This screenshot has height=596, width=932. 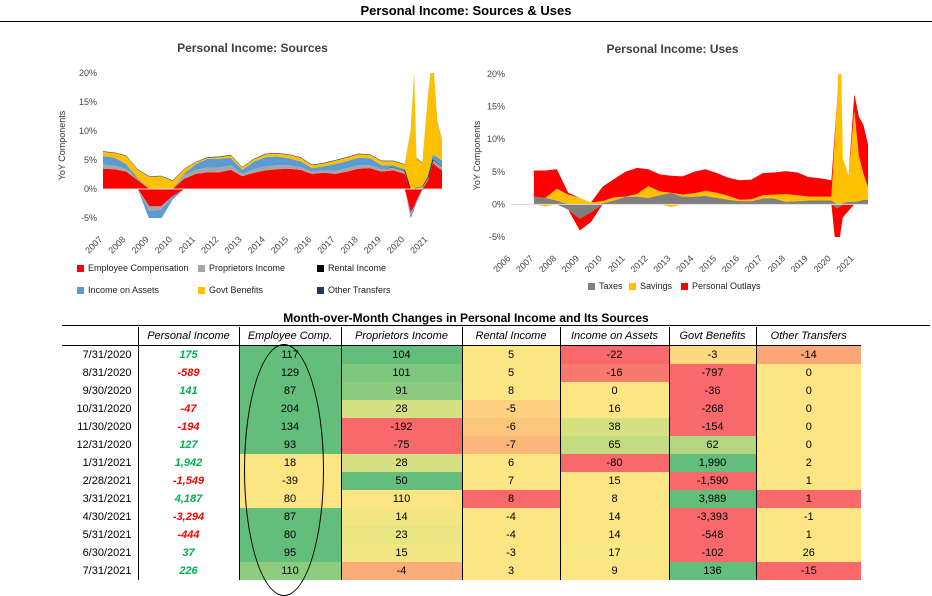 What do you see at coordinates (289, 336) in the screenshot?
I see `column-header: Employee Comp.` at bounding box center [289, 336].